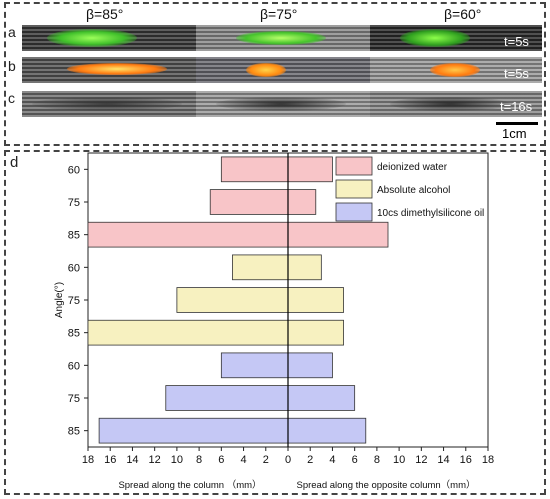  I want to click on time-label-c: t=16s, so click(516, 106).